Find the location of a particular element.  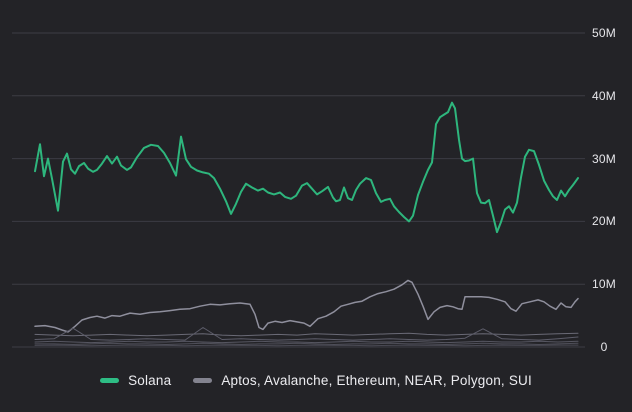

solana-legend-label: Solana is located at coordinates (150, 380).